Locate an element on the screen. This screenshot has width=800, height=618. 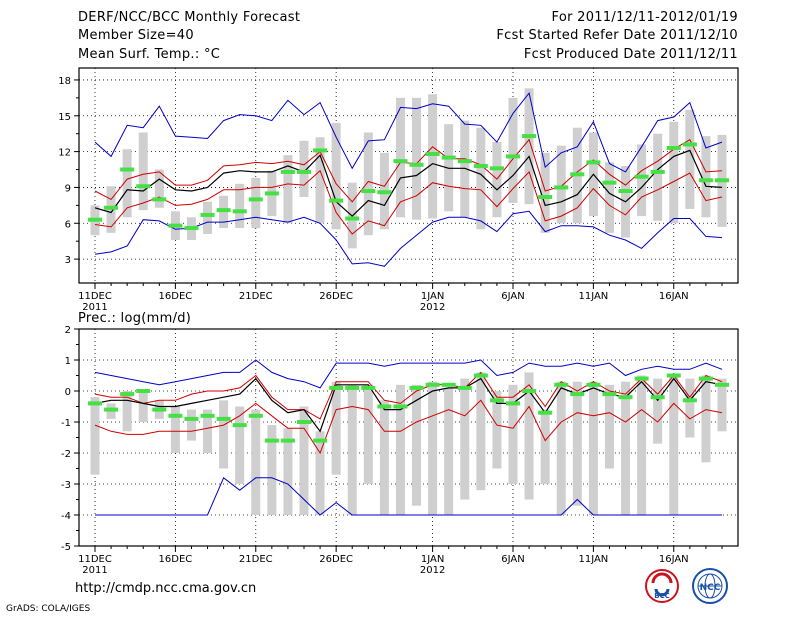
x-tick-label: 11DEC is located at coordinates (95, 296).